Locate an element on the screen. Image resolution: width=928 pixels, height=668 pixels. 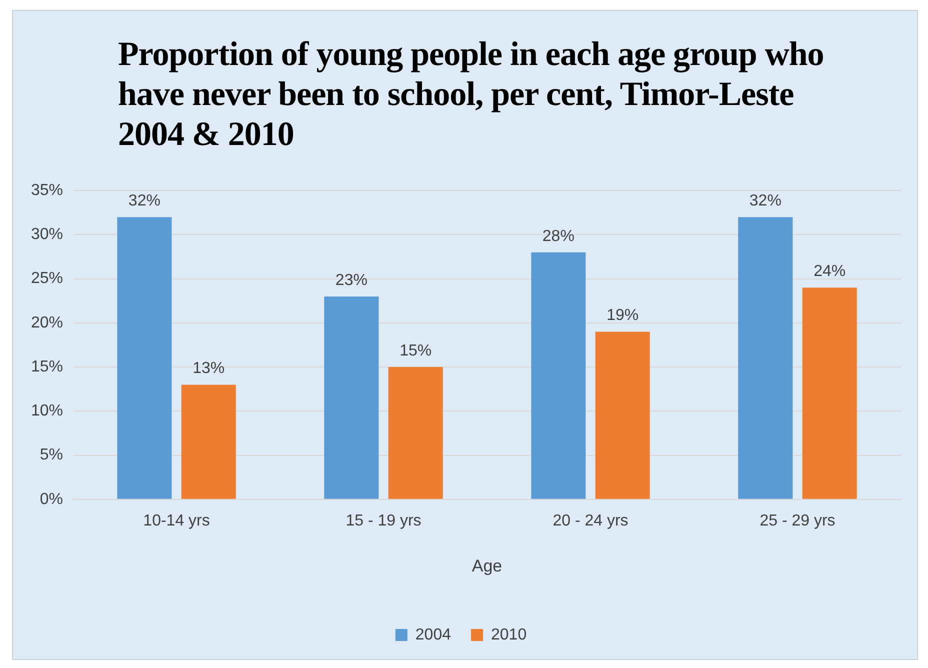
data-label: 13% is located at coordinates (208, 369).